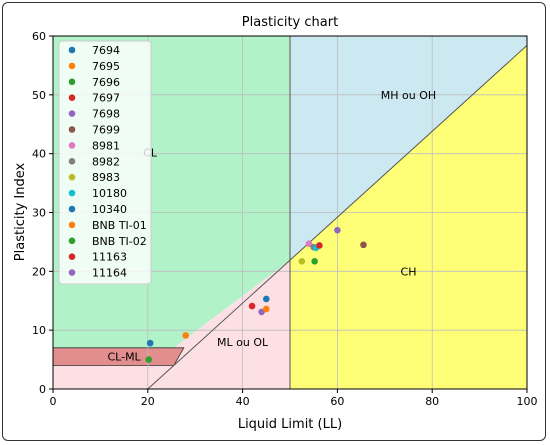 This screenshot has width=550, height=445. I want to click on y-tick-label: 60, so click(39, 36).